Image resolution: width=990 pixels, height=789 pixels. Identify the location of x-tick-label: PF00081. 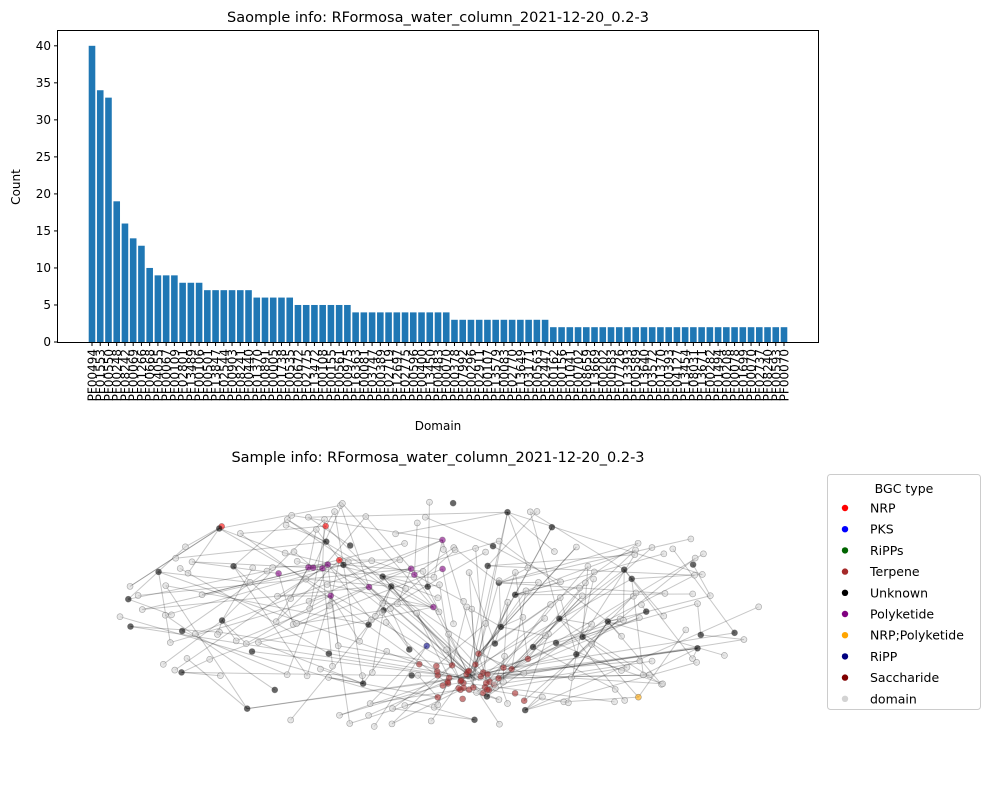
(364, 375).